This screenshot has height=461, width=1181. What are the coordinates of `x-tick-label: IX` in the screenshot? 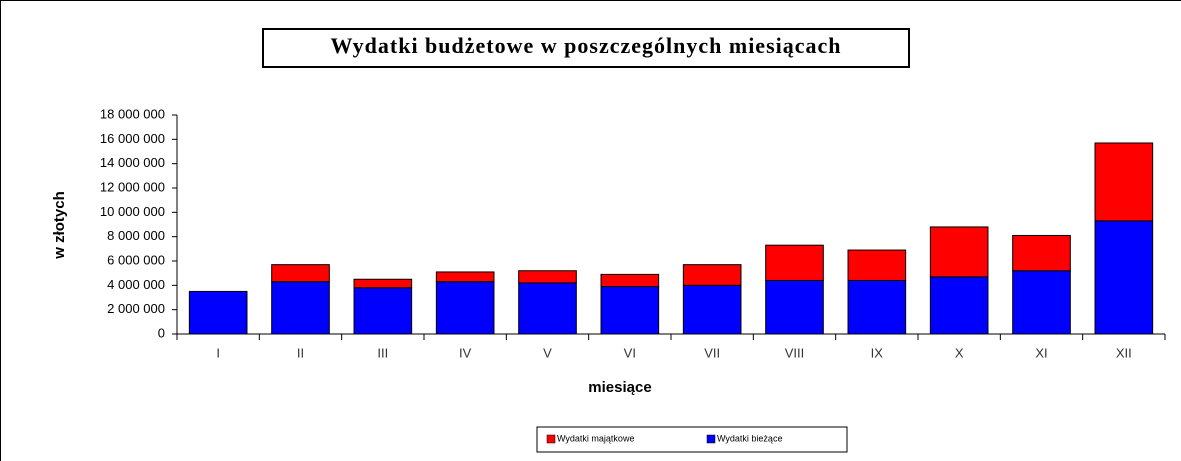 It's located at (877, 352).